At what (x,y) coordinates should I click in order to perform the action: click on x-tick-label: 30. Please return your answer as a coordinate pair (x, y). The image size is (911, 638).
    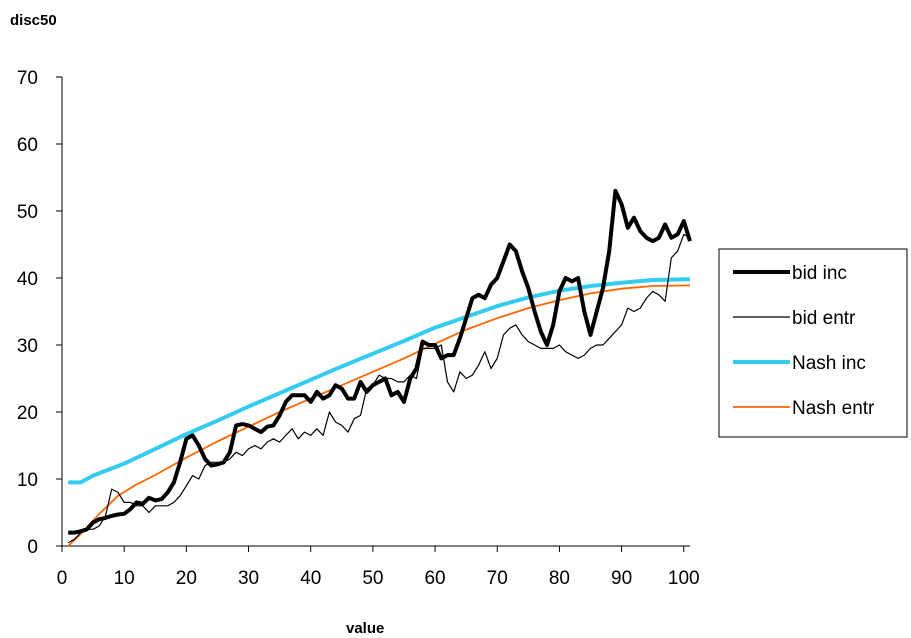
    Looking at the image, I should click on (248, 578).